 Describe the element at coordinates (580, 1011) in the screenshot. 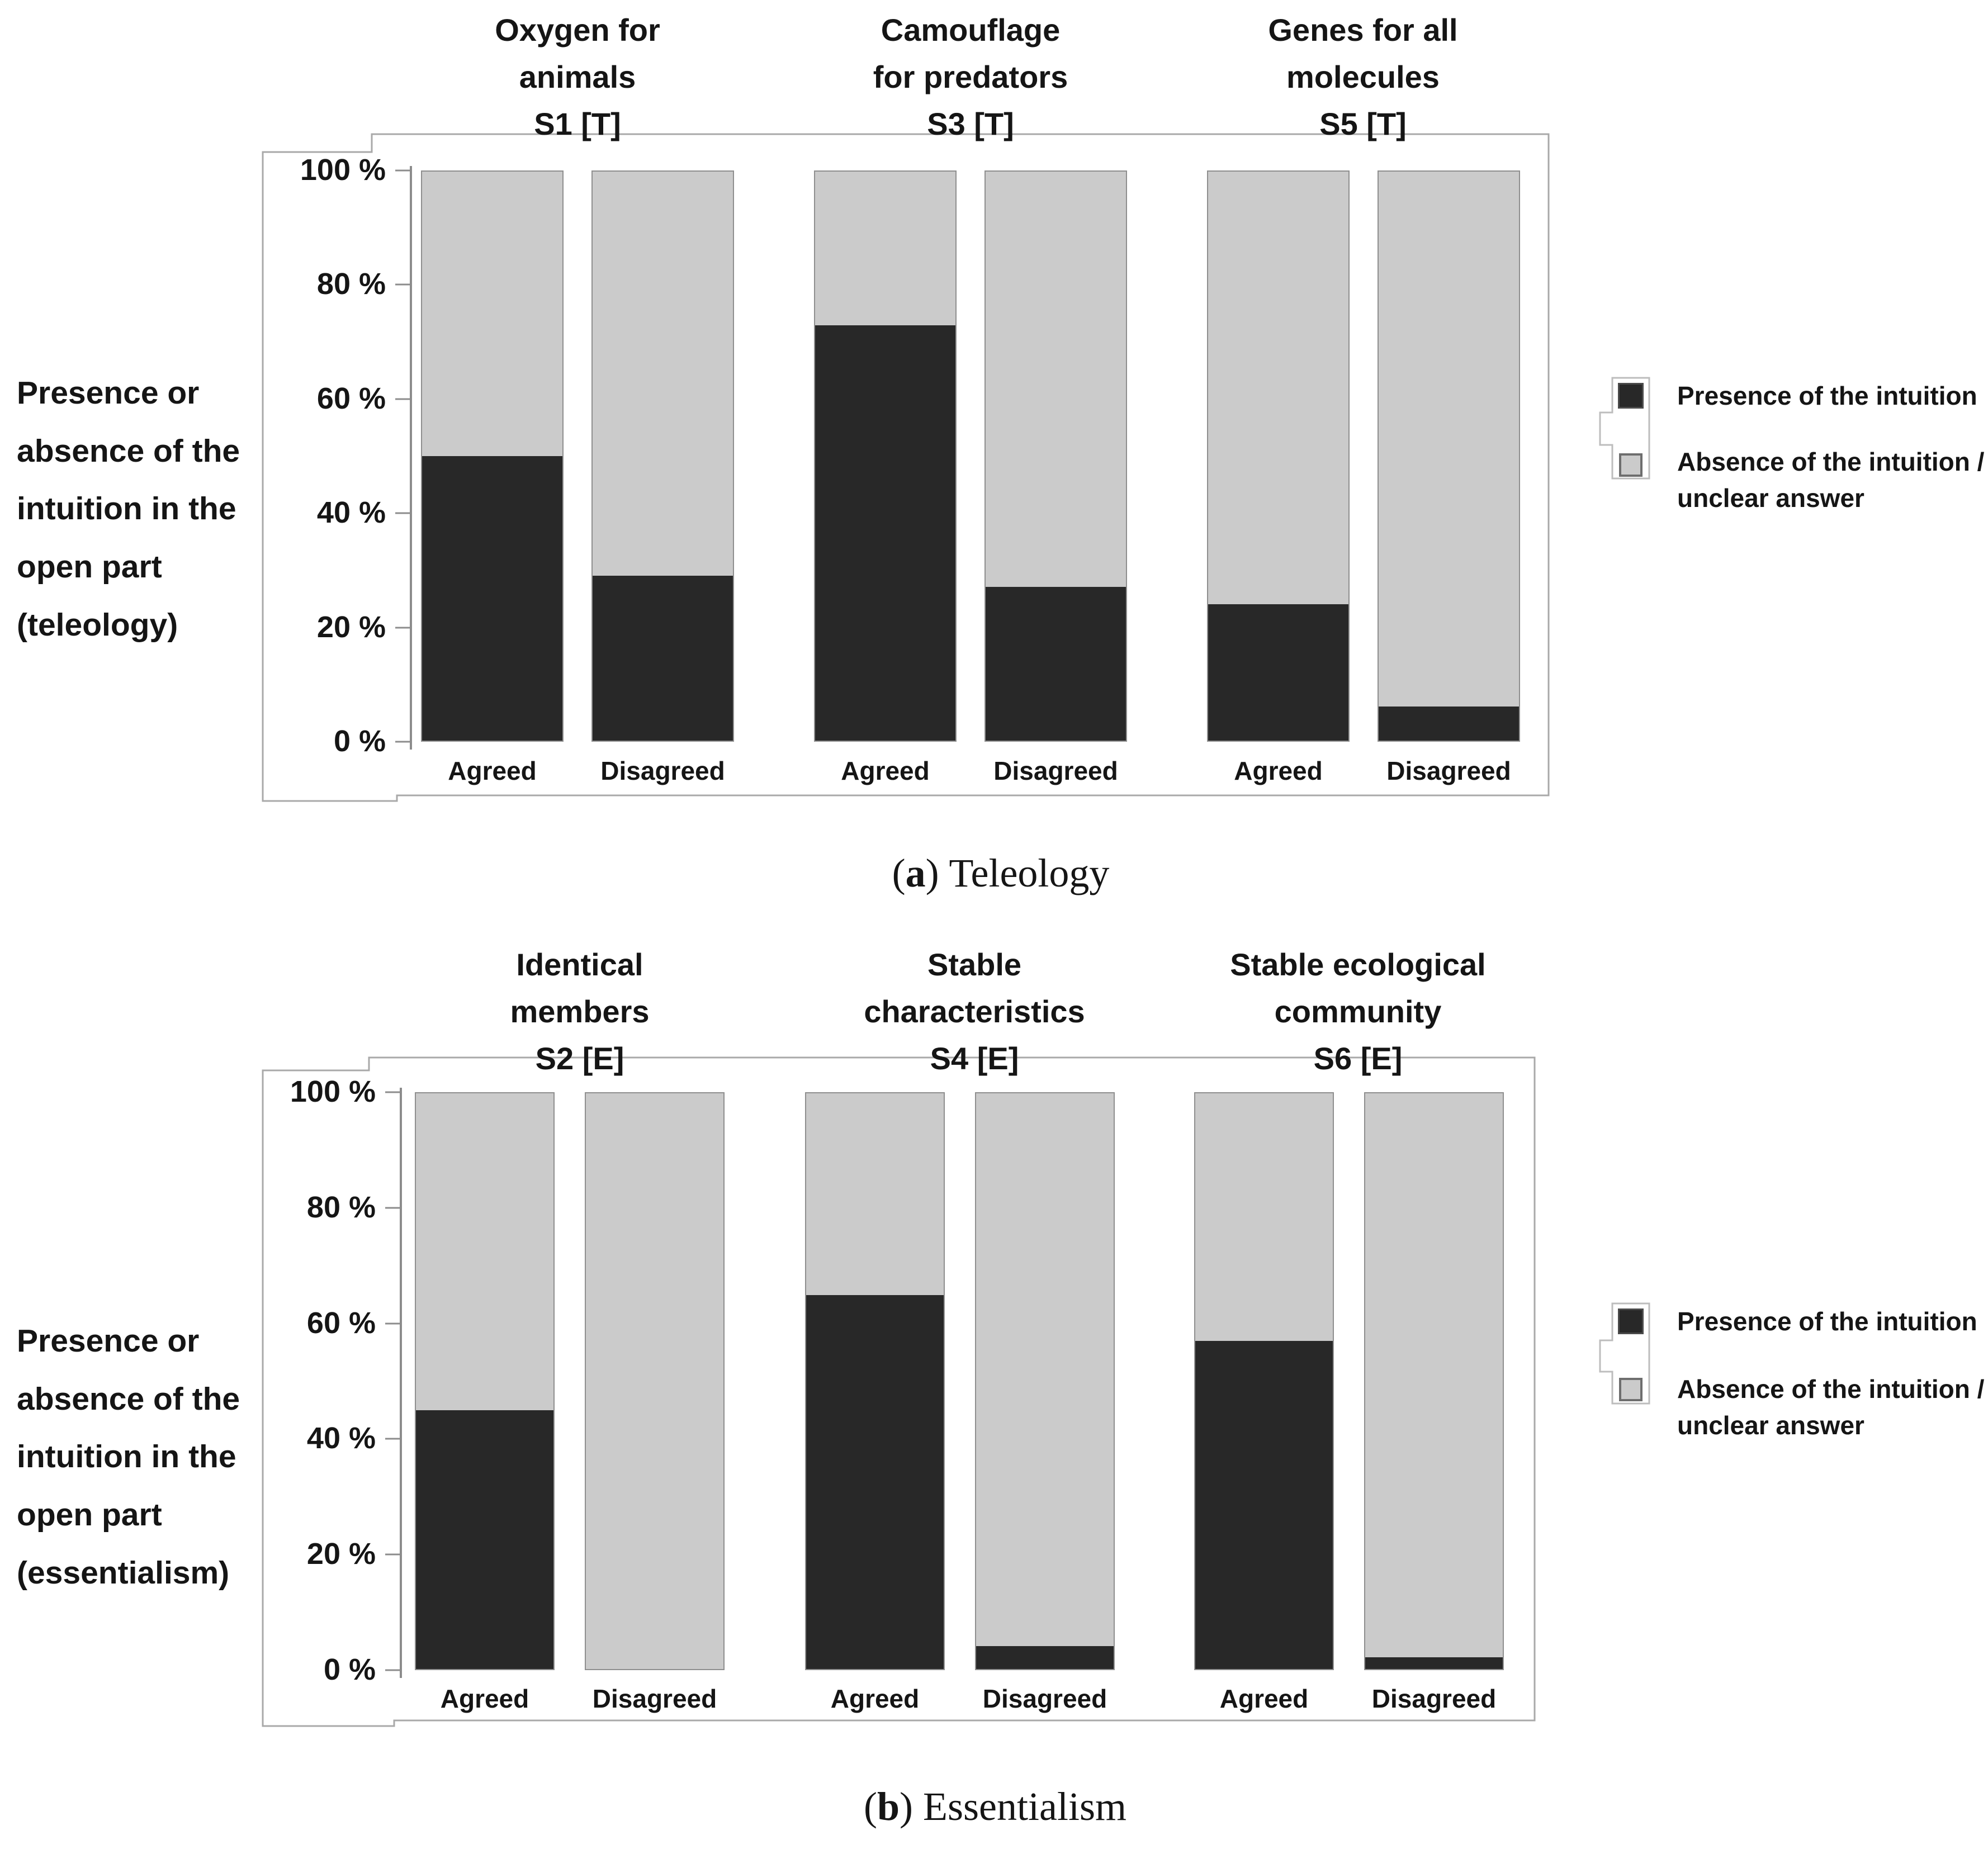

I see `group-title: Identical members S2 [E]` at that location.